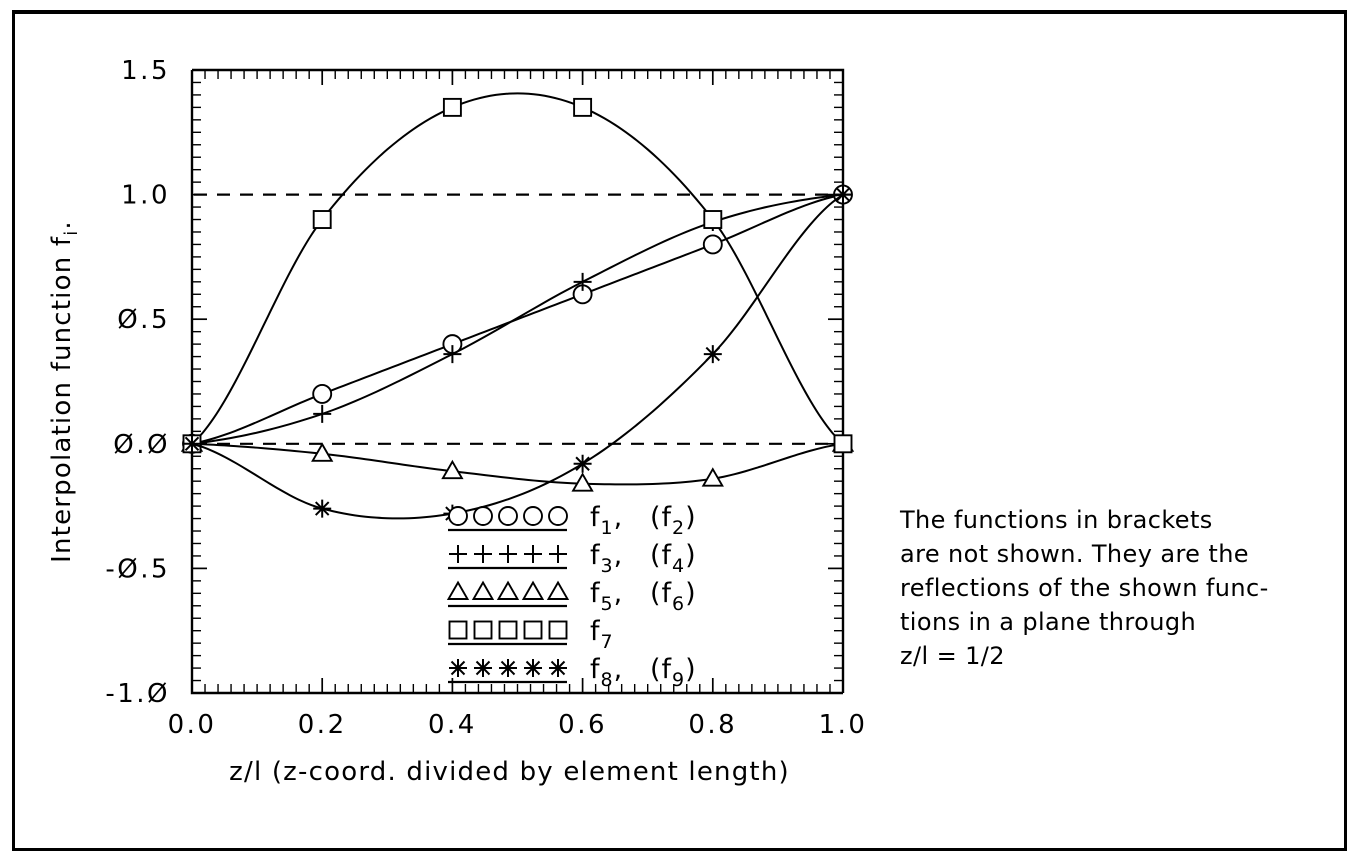  I want to click on y-tick-label: 1.0, so click(145, 196).